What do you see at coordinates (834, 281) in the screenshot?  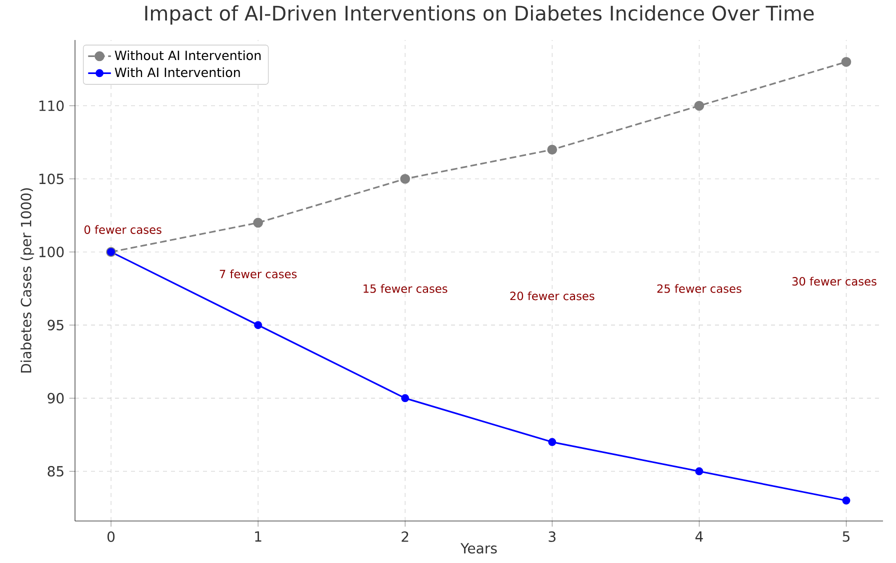 I see `annotation: 30 fewer cases` at bounding box center [834, 281].